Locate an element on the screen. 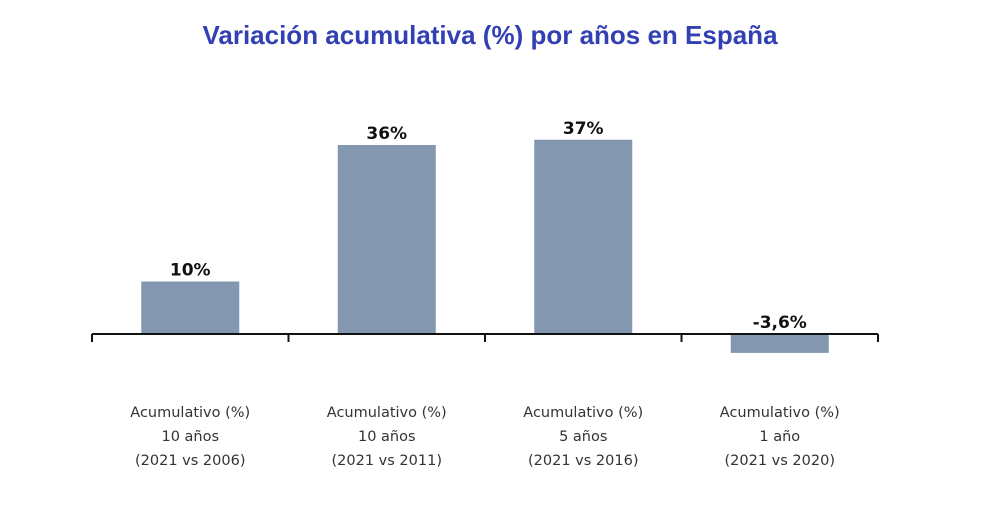 Image resolution: width=998 pixels, height=522 pixels. category-label: (2021 vs 2020) is located at coordinates (780, 461).